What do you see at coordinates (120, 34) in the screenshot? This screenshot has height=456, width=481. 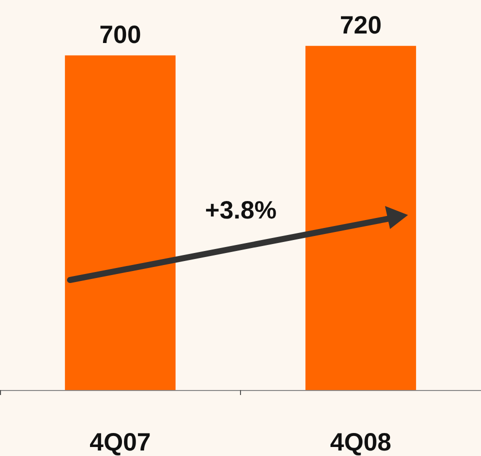 I see `data-label: 700` at bounding box center [120, 34].